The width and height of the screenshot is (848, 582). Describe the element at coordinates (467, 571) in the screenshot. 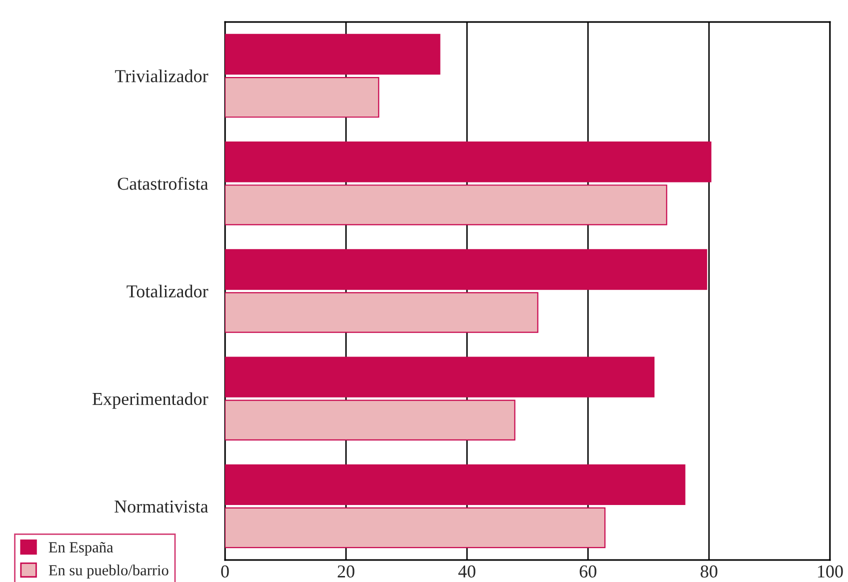

I see `x-tick-label: 40` at that location.